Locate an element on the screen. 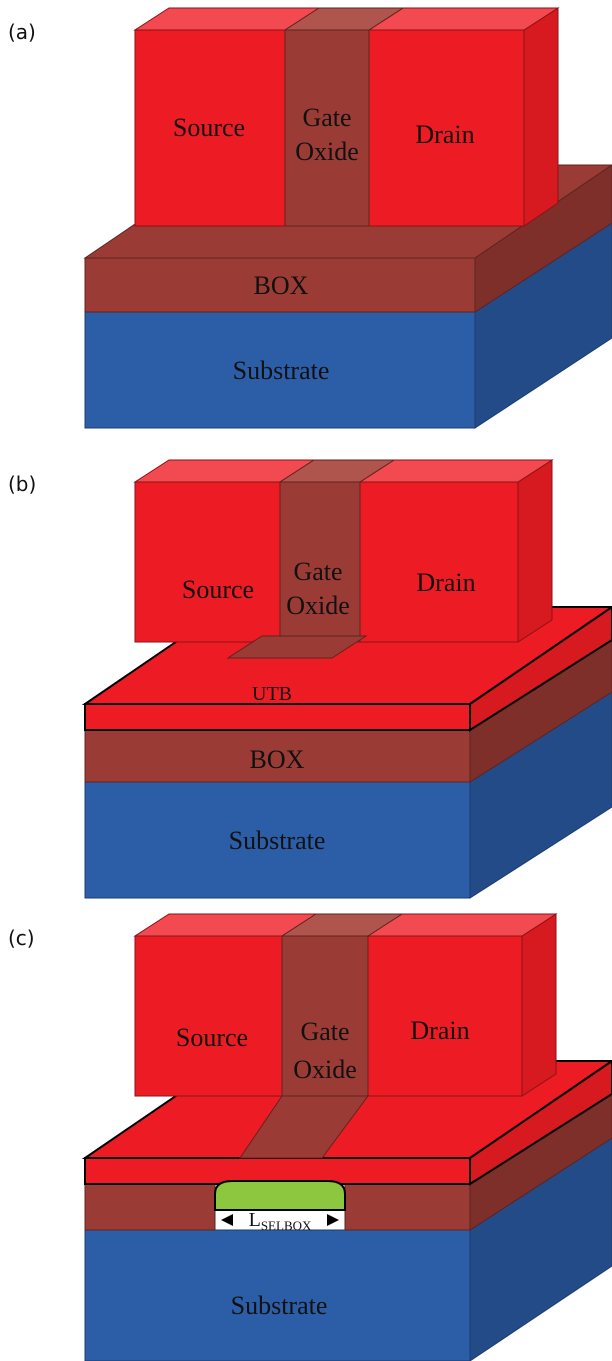 The width and height of the screenshot is (612, 1361). utb-label: UTB is located at coordinates (272, 694).